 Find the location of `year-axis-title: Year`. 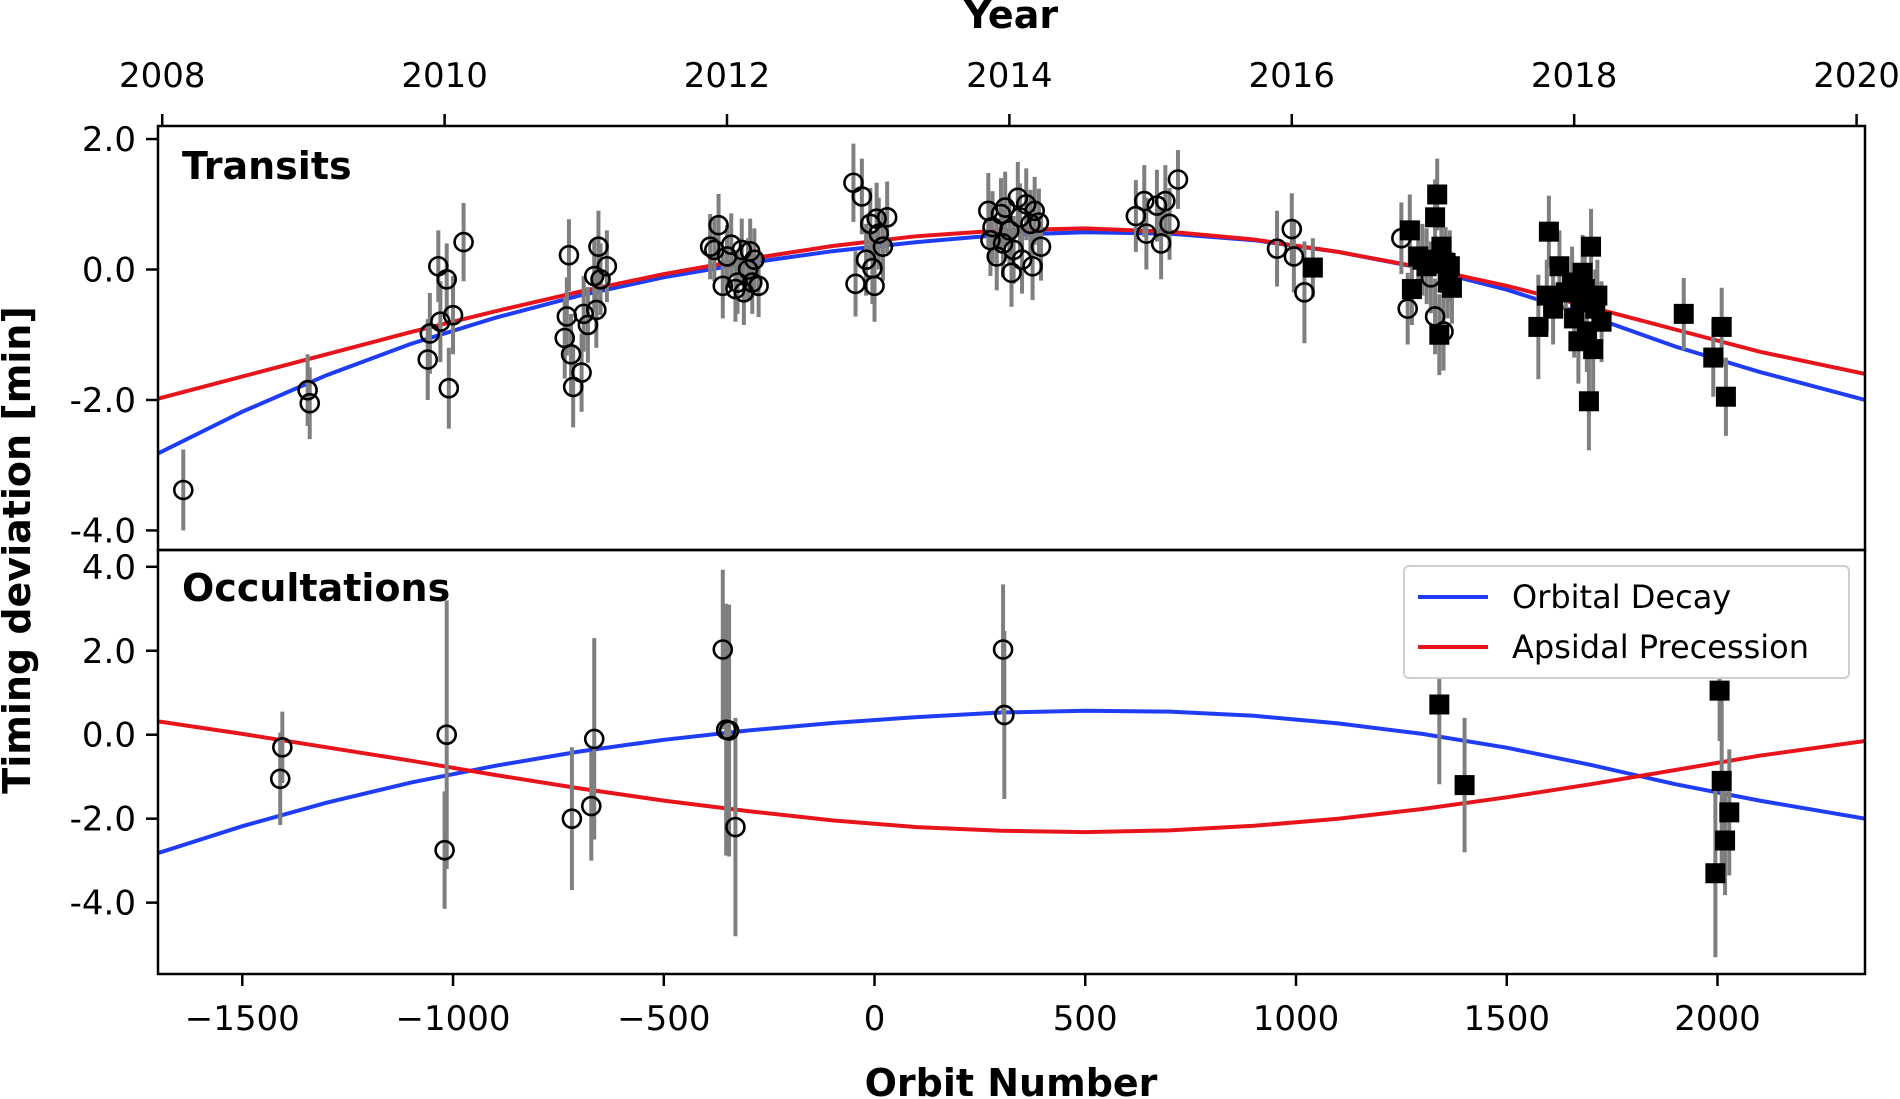

year-axis-title: Year is located at coordinates (1010, 18).